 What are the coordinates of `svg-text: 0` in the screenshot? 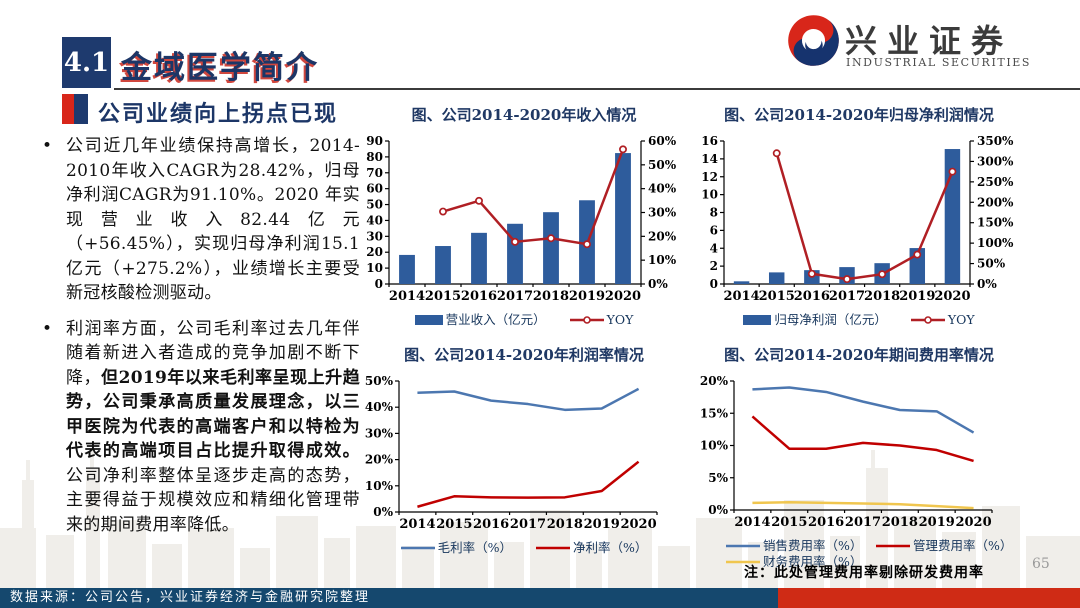 It's located at (714, 284).